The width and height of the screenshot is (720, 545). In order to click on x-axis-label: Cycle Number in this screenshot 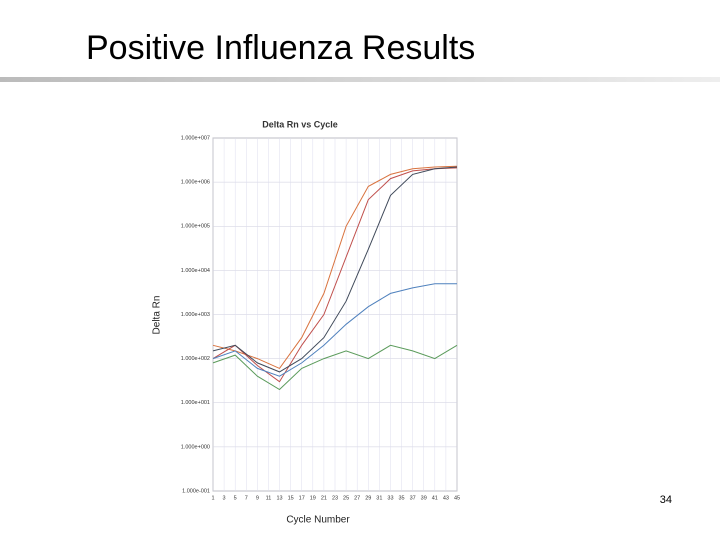, I will do `click(318, 520)`.